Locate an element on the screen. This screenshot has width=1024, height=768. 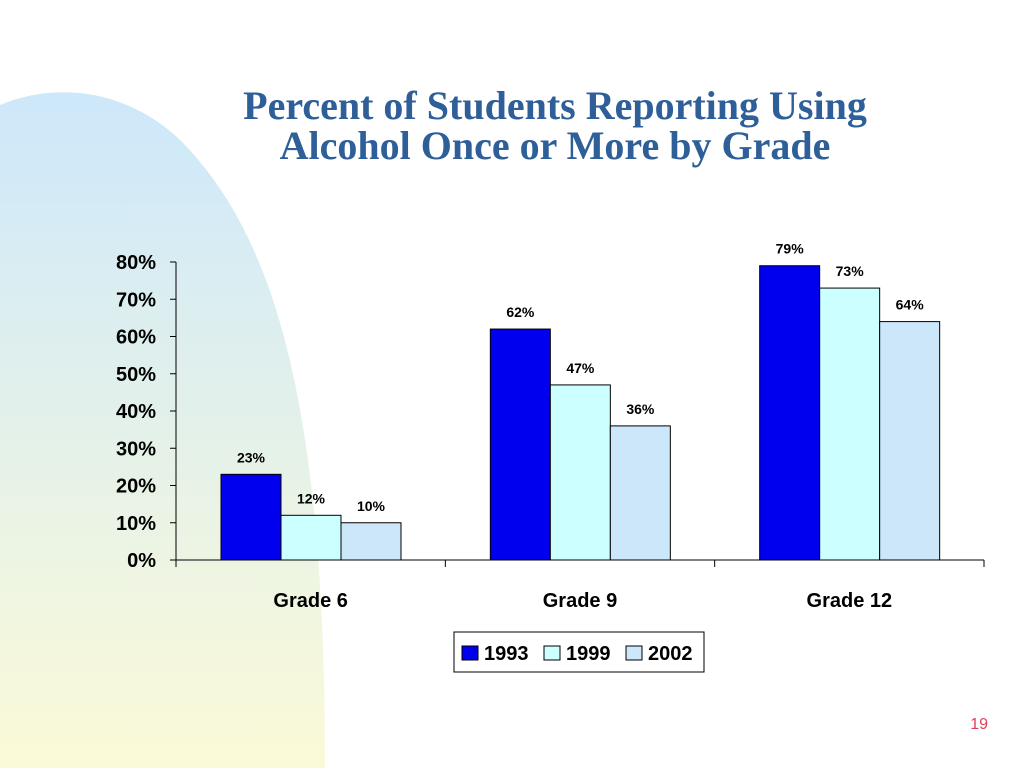
legend-label-2002: 2002 is located at coordinates (670, 654).